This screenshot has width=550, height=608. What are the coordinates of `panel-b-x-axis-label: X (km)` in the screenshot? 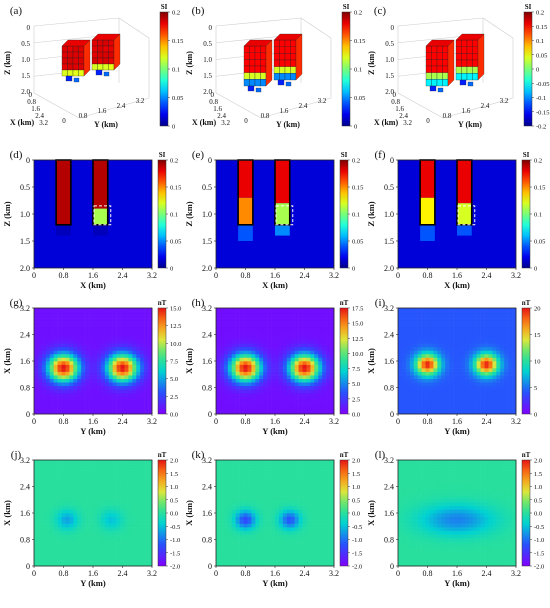 It's located at (204, 122).